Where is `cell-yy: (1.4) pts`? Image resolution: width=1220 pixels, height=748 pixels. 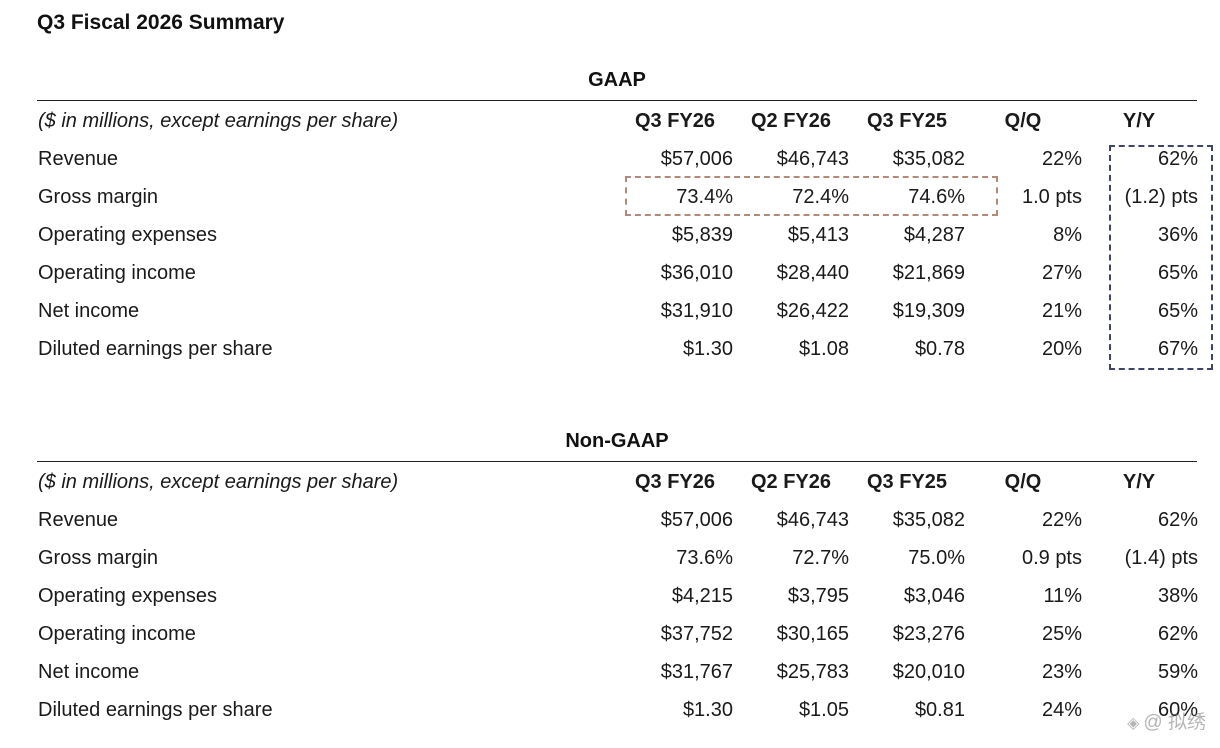
cell-yy: (1.4) pts is located at coordinates (1161, 558).